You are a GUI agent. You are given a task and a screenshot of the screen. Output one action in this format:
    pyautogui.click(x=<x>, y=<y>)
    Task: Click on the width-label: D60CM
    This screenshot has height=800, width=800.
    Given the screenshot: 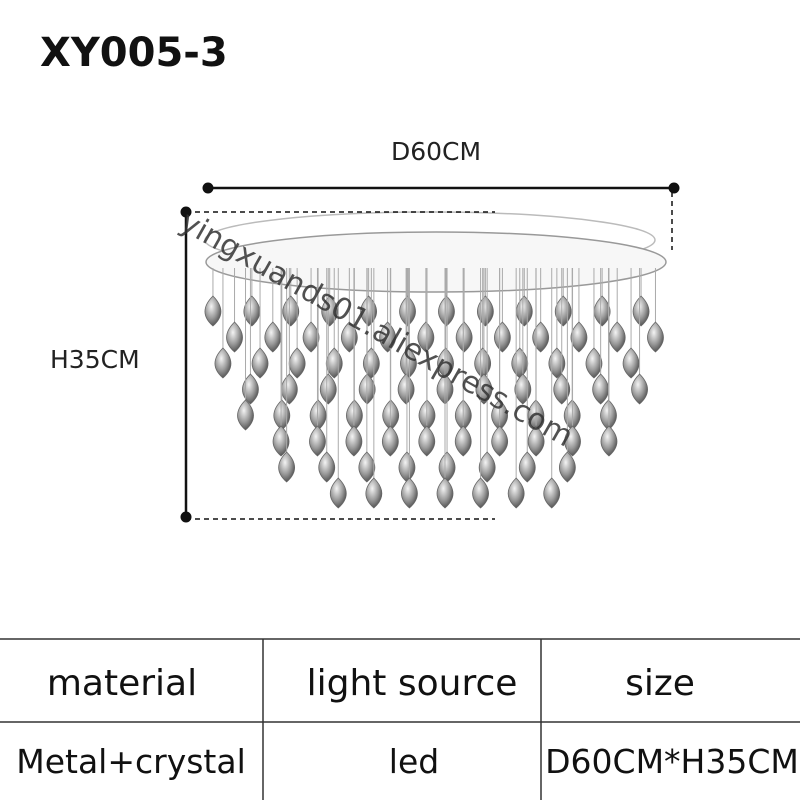 What is the action you would take?
    pyautogui.click(x=436, y=151)
    